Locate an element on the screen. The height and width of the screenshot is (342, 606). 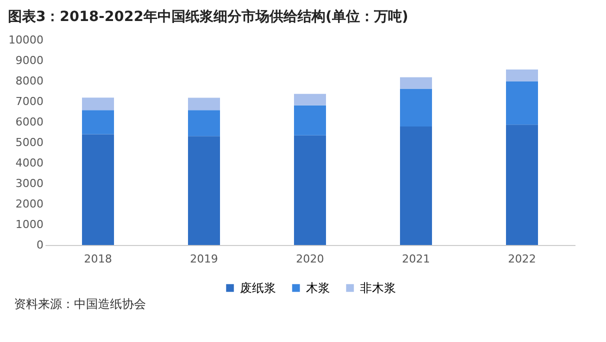
y-tick-label: 2000 is located at coordinates (30, 204).